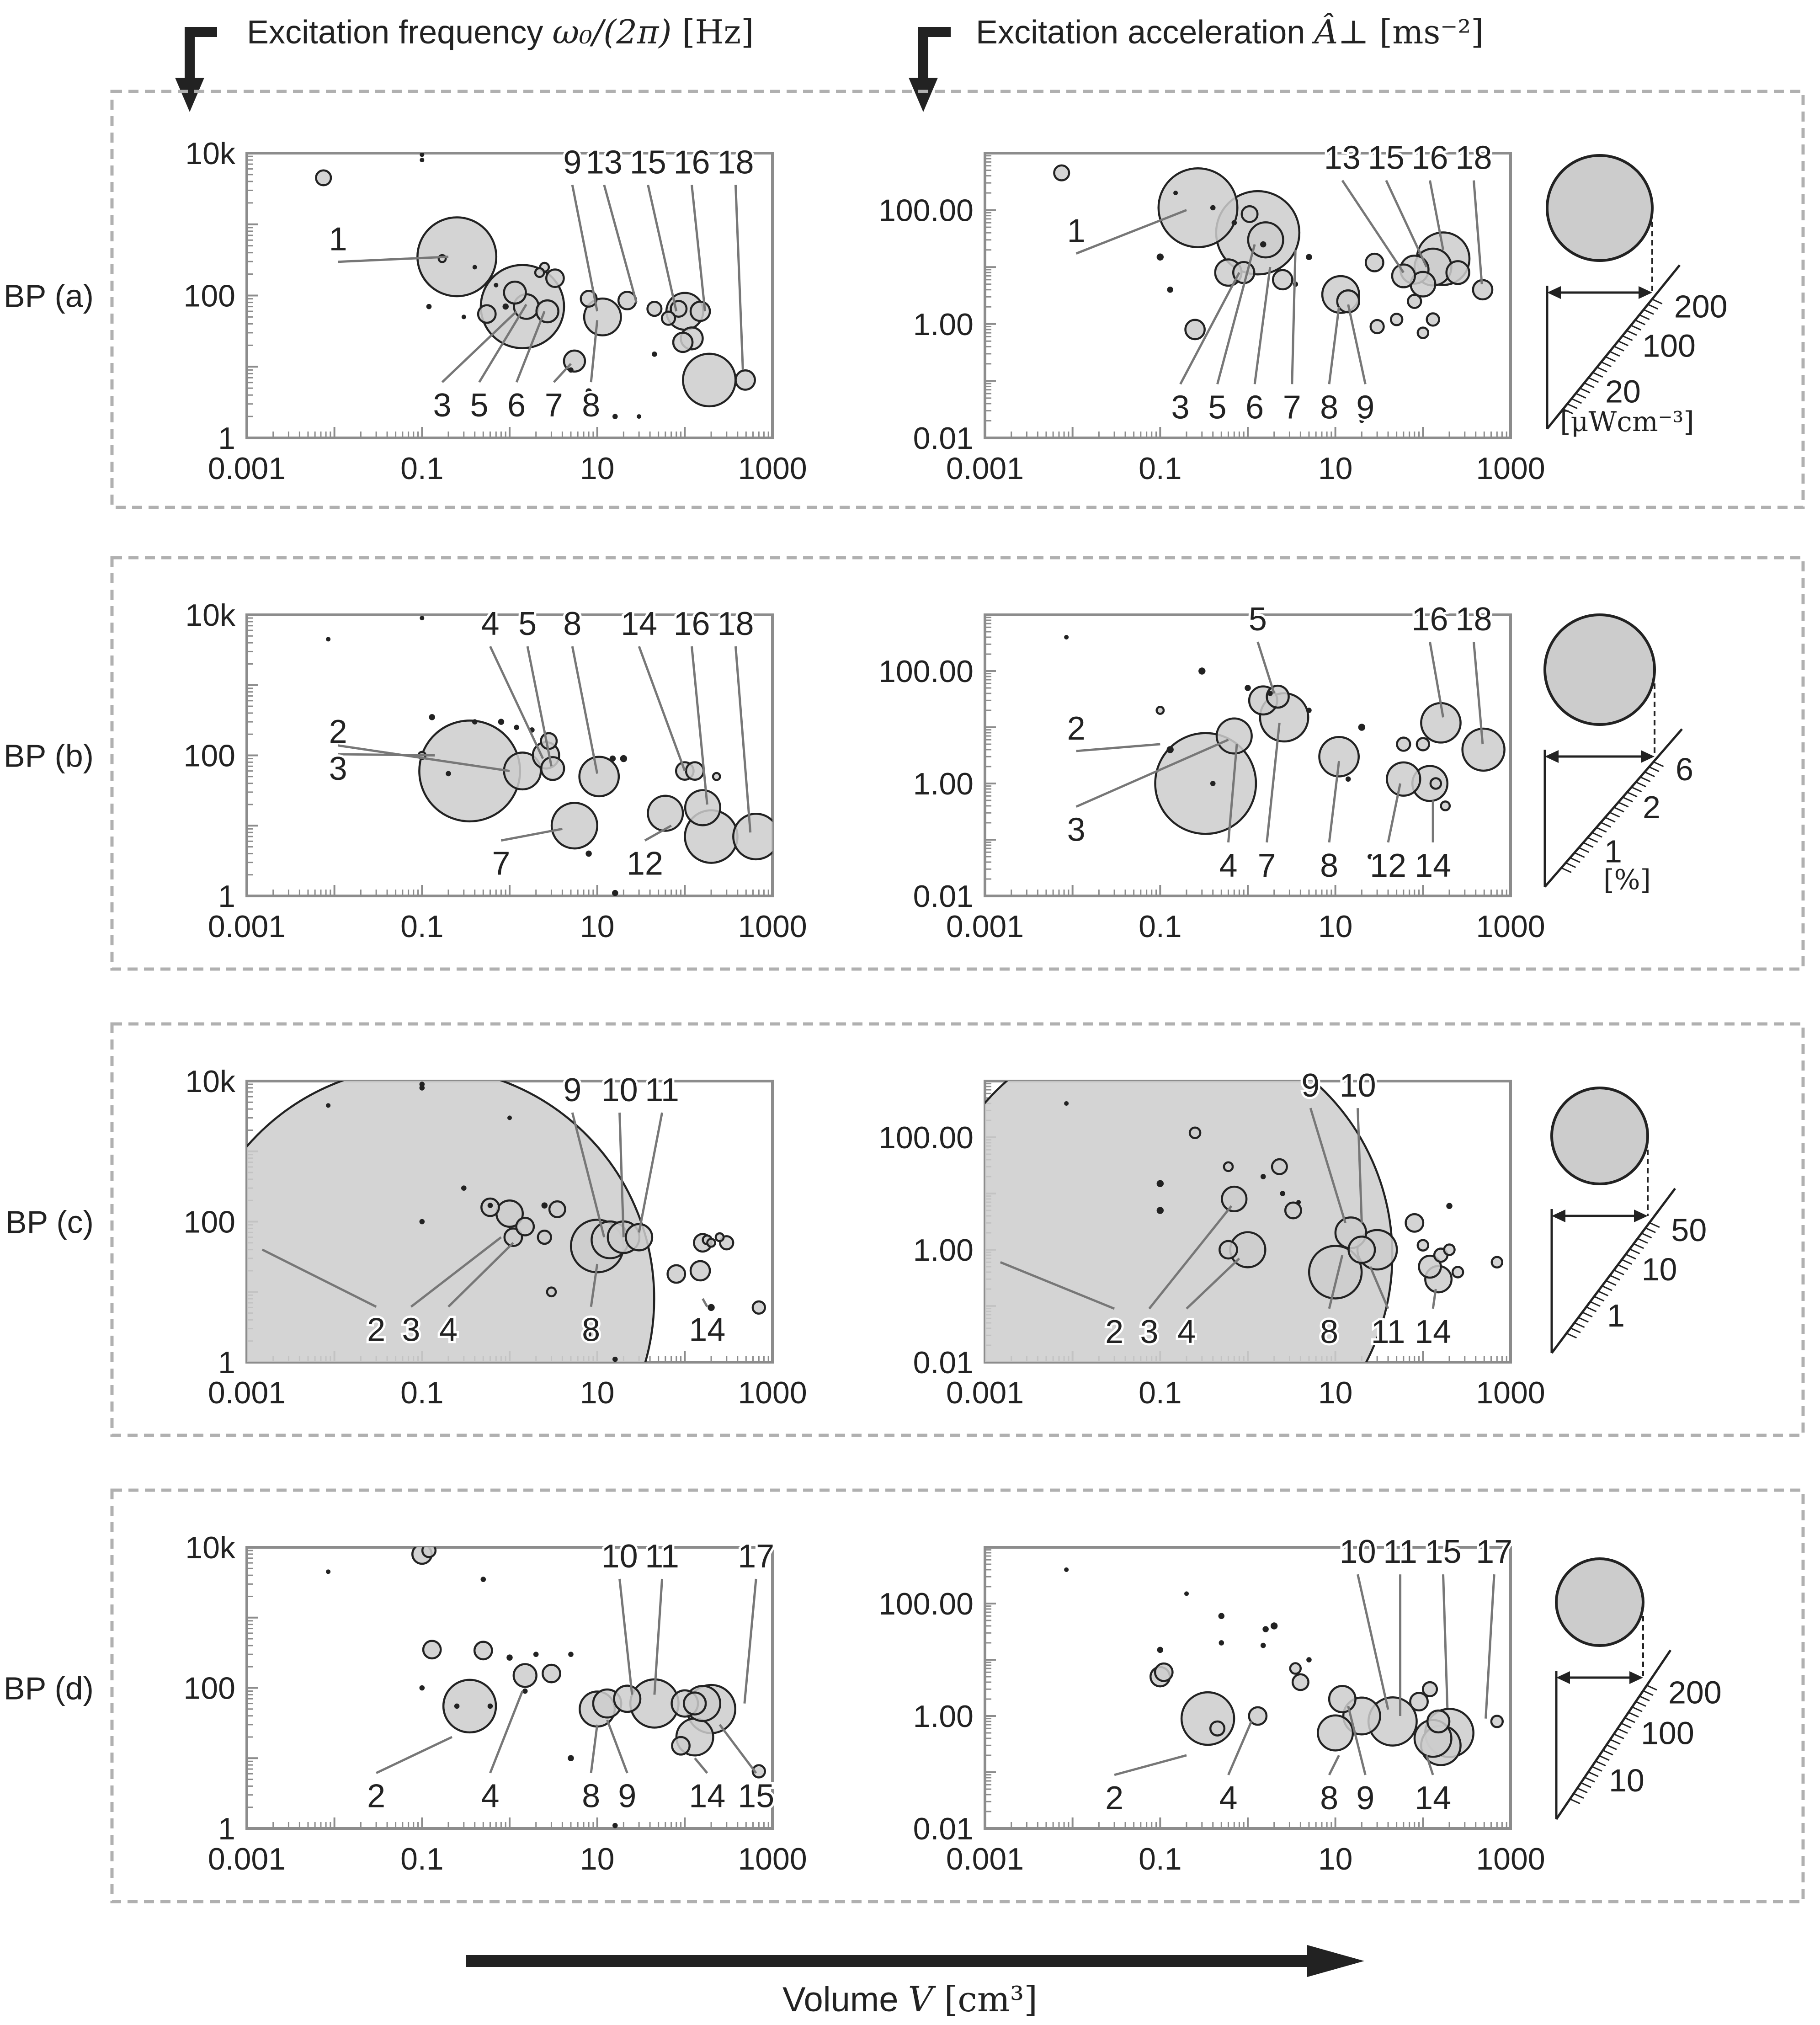 This screenshot has width=1820, height=2025. Describe the element at coordinates (1494, 1552) in the screenshot. I see `annotation-label: 17` at that location.